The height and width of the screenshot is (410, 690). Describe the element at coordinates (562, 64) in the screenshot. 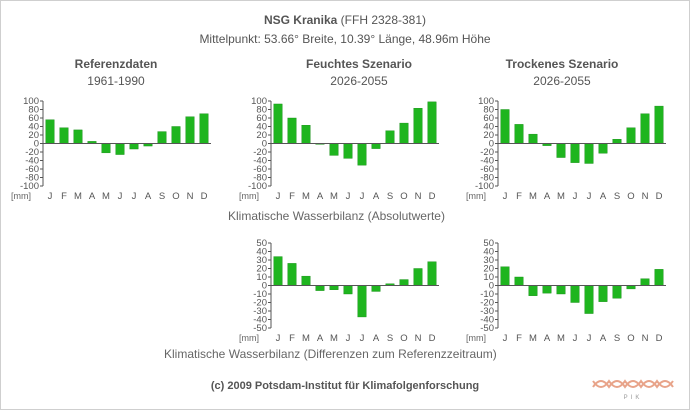

I see `column-heading-dry: Trockenes Szenario` at that location.